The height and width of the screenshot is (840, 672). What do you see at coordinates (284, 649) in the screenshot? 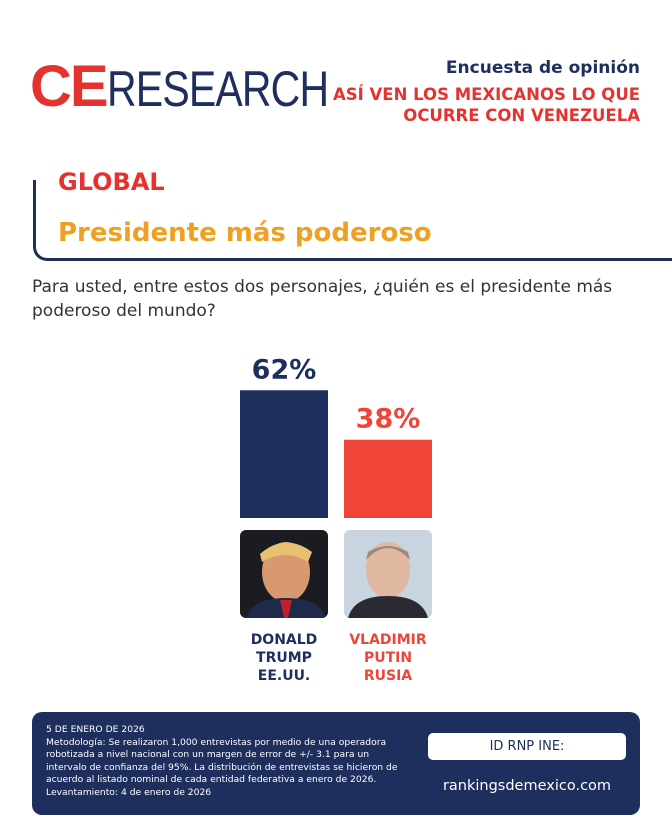
I see `category-label: DONALD TRUMP` at bounding box center [284, 649].